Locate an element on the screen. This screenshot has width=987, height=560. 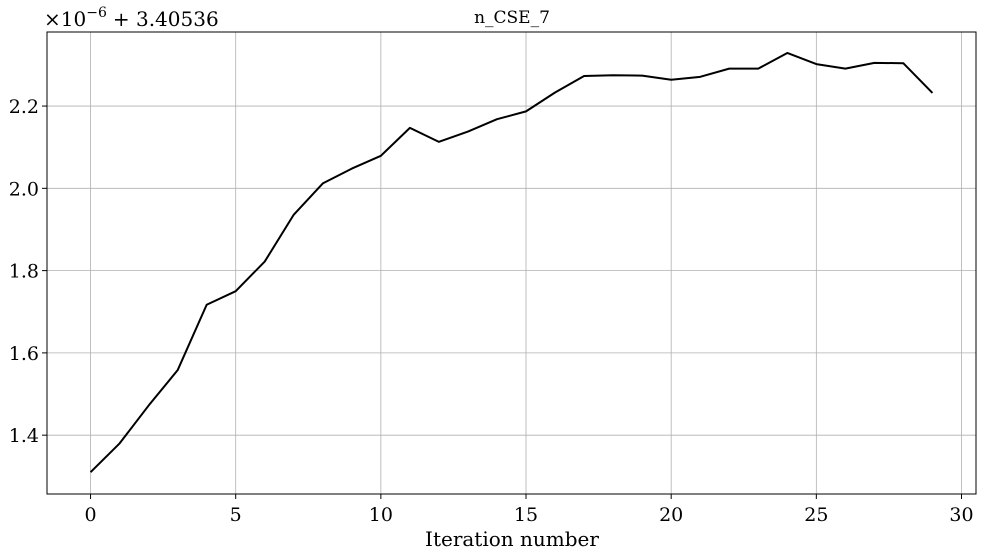
offset-exponent: −6 is located at coordinates (96, 13).